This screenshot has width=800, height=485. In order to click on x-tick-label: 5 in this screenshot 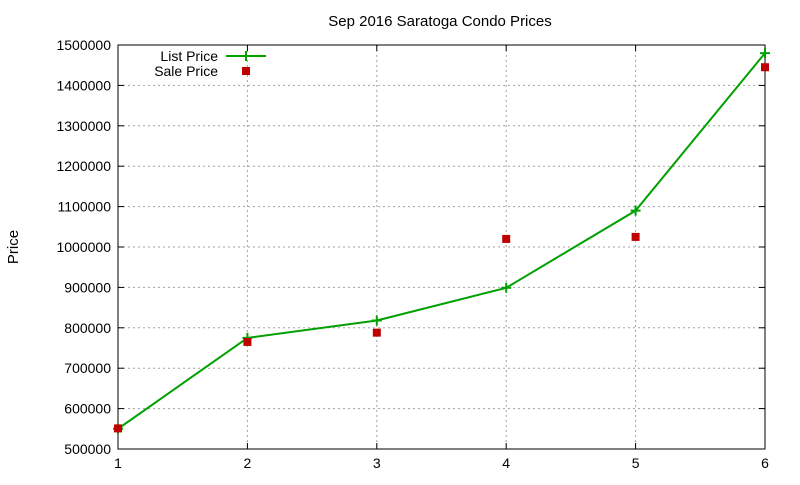, I will do `click(636, 463)`.